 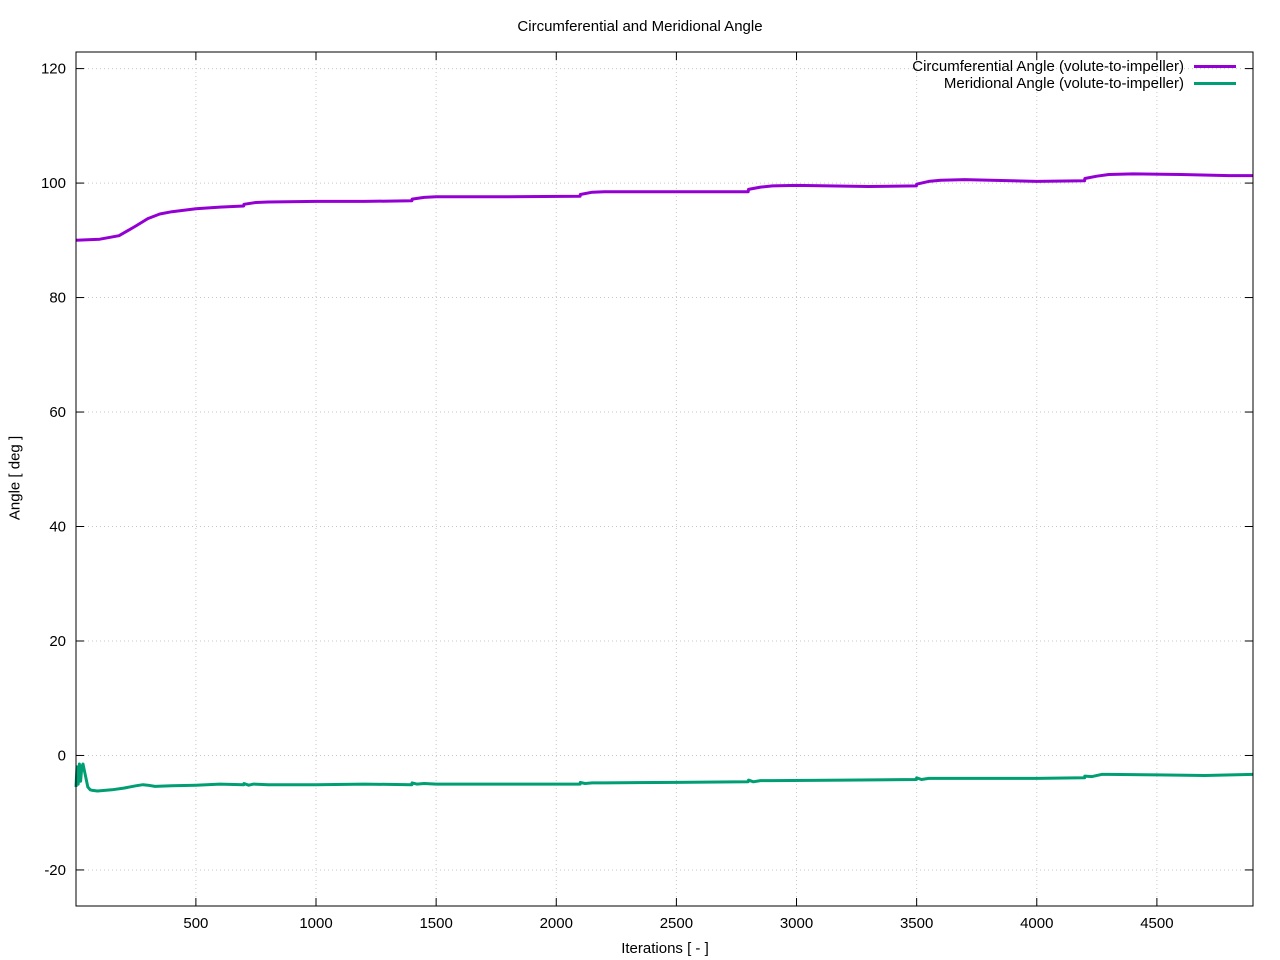 I want to click on y-tick-label: 120, so click(x=53, y=69).